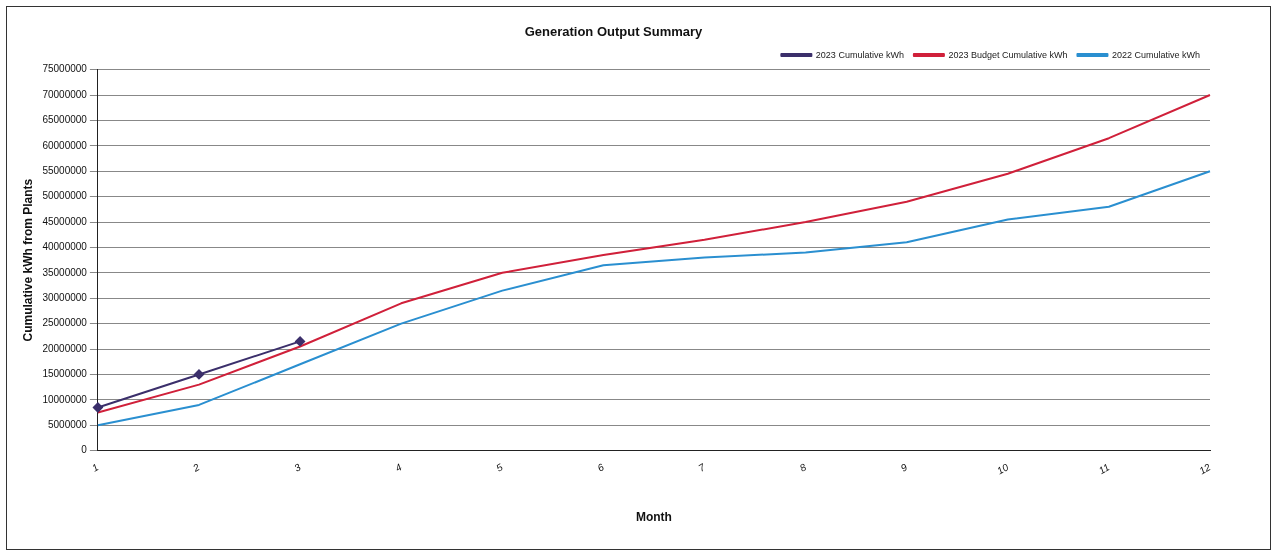 Image resolution: width=1279 pixels, height=558 pixels. Describe the element at coordinates (65, 323) in the screenshot. I see `y-tick-label: 25000000` at that location.